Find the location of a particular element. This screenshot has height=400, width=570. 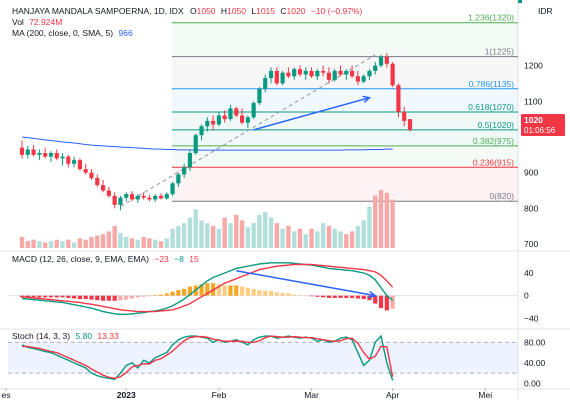

price-axes: 700 800 900 1100 1200 −40 0 40 0.00 40.00 80.00 is located at coordinates (532, 194).